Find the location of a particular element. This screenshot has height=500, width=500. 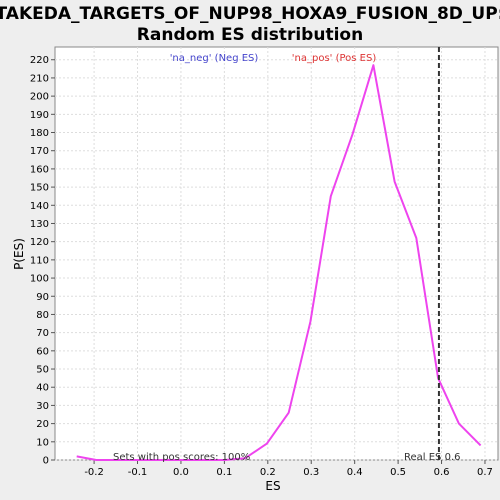

y-tick-label: 110 is located at coordinates (39, 260).